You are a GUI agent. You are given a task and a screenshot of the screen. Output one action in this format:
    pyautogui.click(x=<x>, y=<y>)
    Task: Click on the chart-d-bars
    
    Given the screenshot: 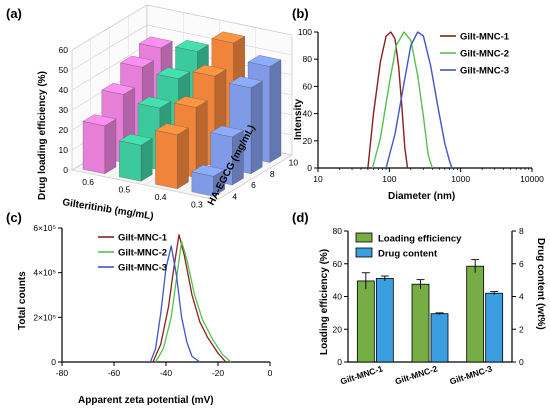 What is the action you would take?
    pyautogui.click(x=430, y=311)
    